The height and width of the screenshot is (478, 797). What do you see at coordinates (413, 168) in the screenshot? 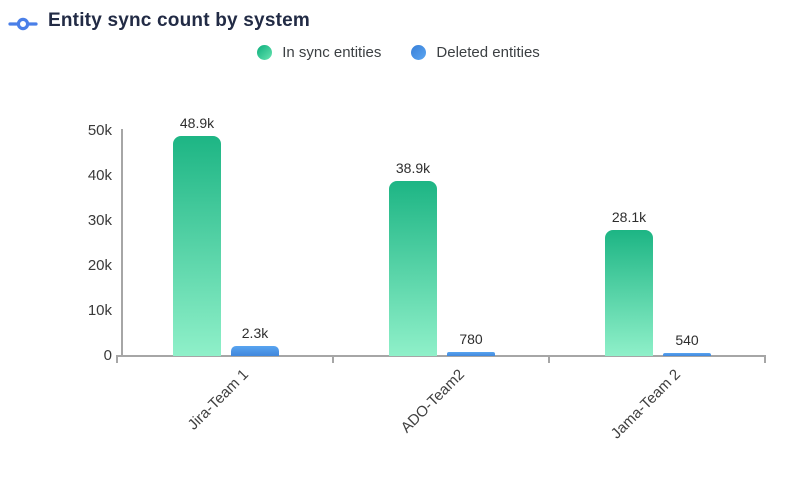
I see `bar-value-in-sync-entities-ado-team2: 38.9k` at bounding box center [413, 168].